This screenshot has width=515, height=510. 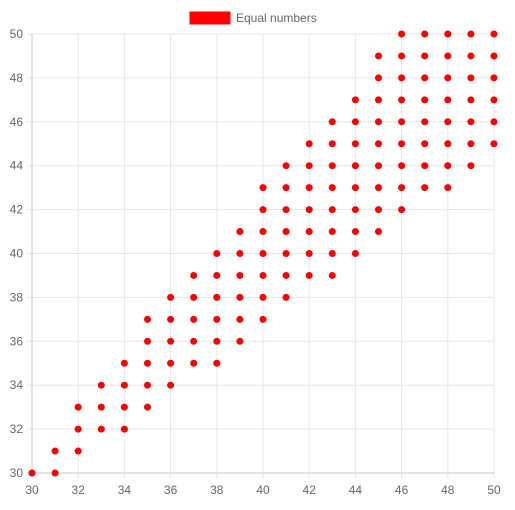 What do you see at coordinates (32, 490) in the screenshot?
I see `x-tick-label: 30` at bounding box center [32, 490].